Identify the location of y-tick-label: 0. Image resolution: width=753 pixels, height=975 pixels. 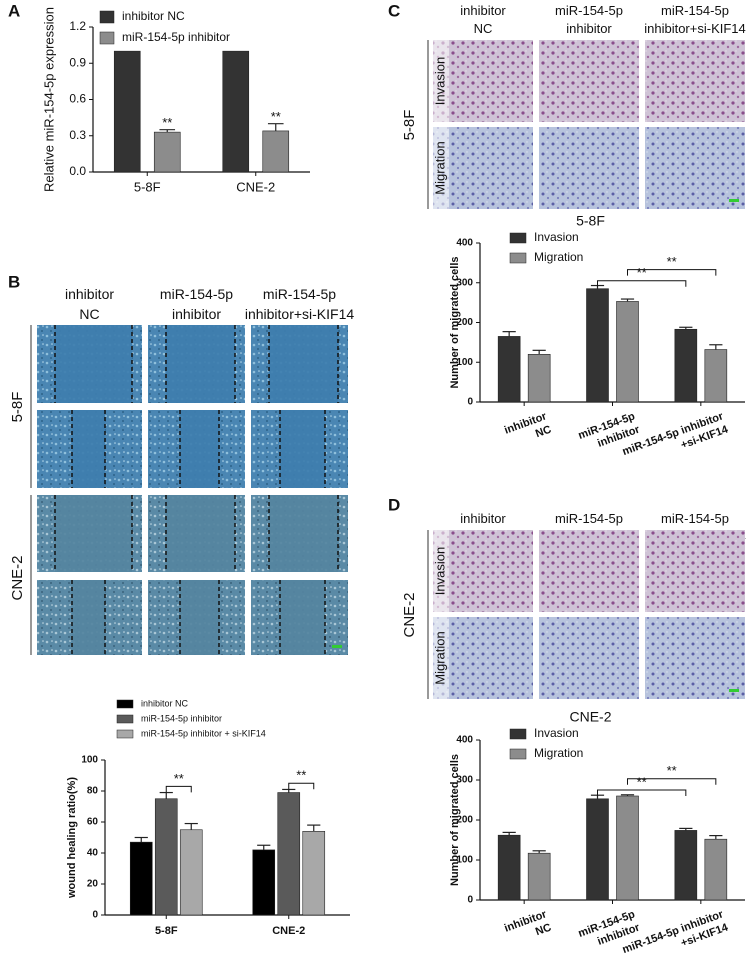
(470, 402).